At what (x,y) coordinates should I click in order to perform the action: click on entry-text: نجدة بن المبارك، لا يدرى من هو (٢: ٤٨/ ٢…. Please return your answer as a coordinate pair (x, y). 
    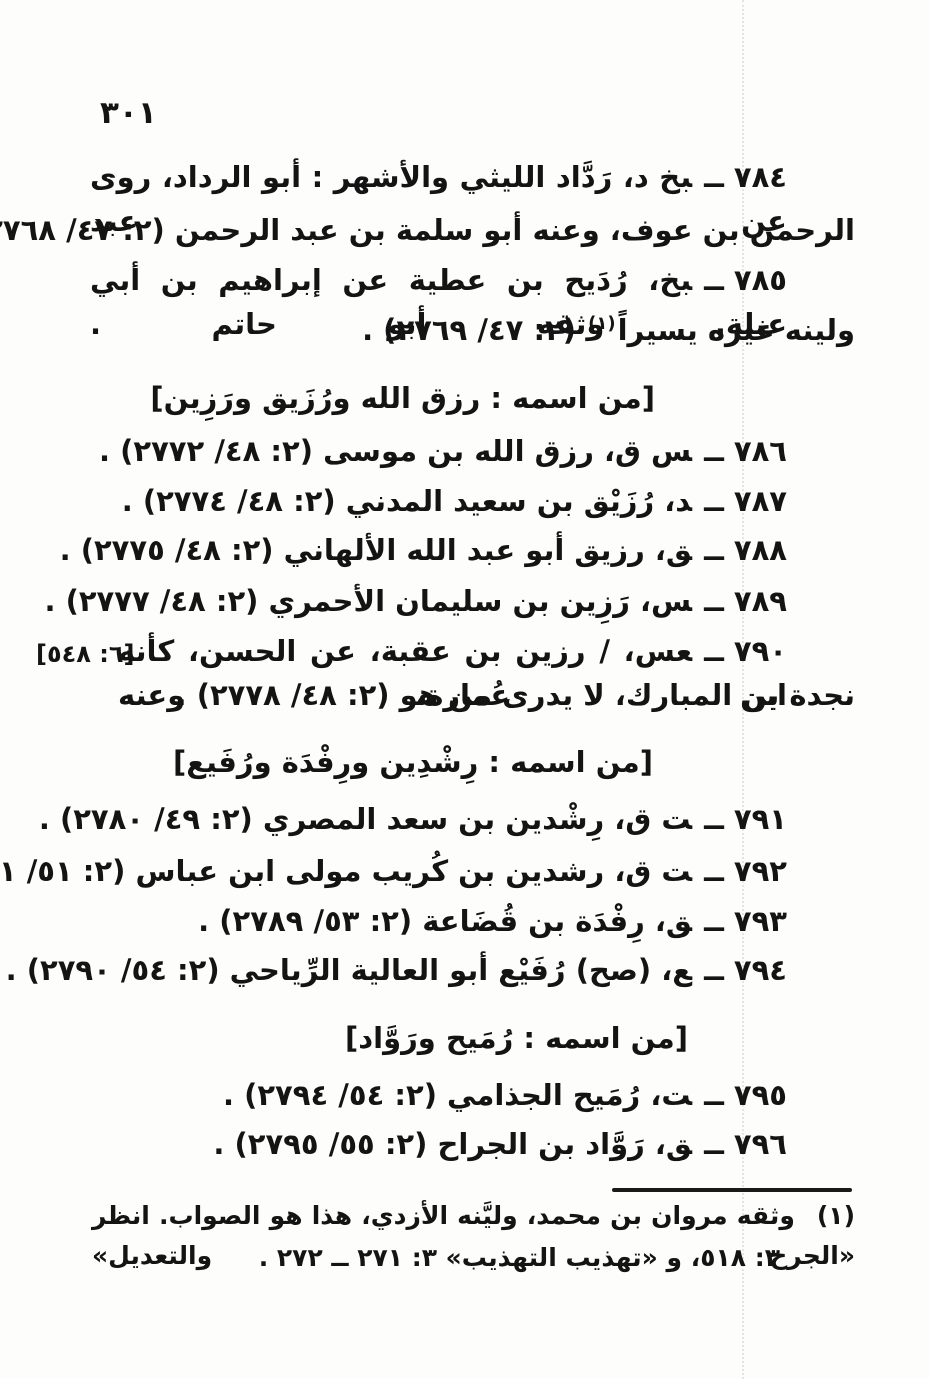
    Looking at the image, I should click on (515, 695).